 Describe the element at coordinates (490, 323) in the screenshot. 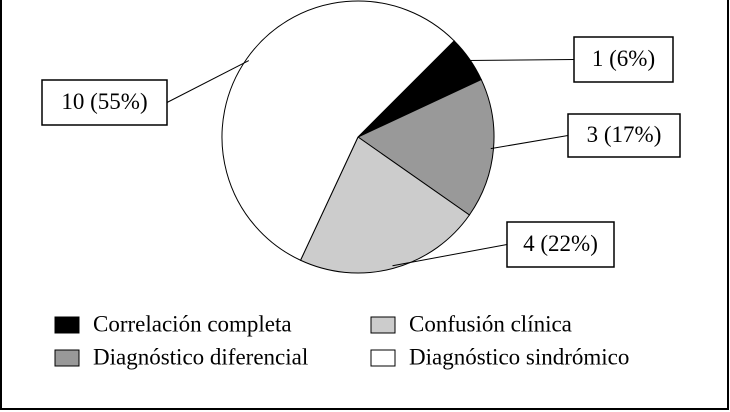

I see `legend-label: Confusión clínica` at that location.